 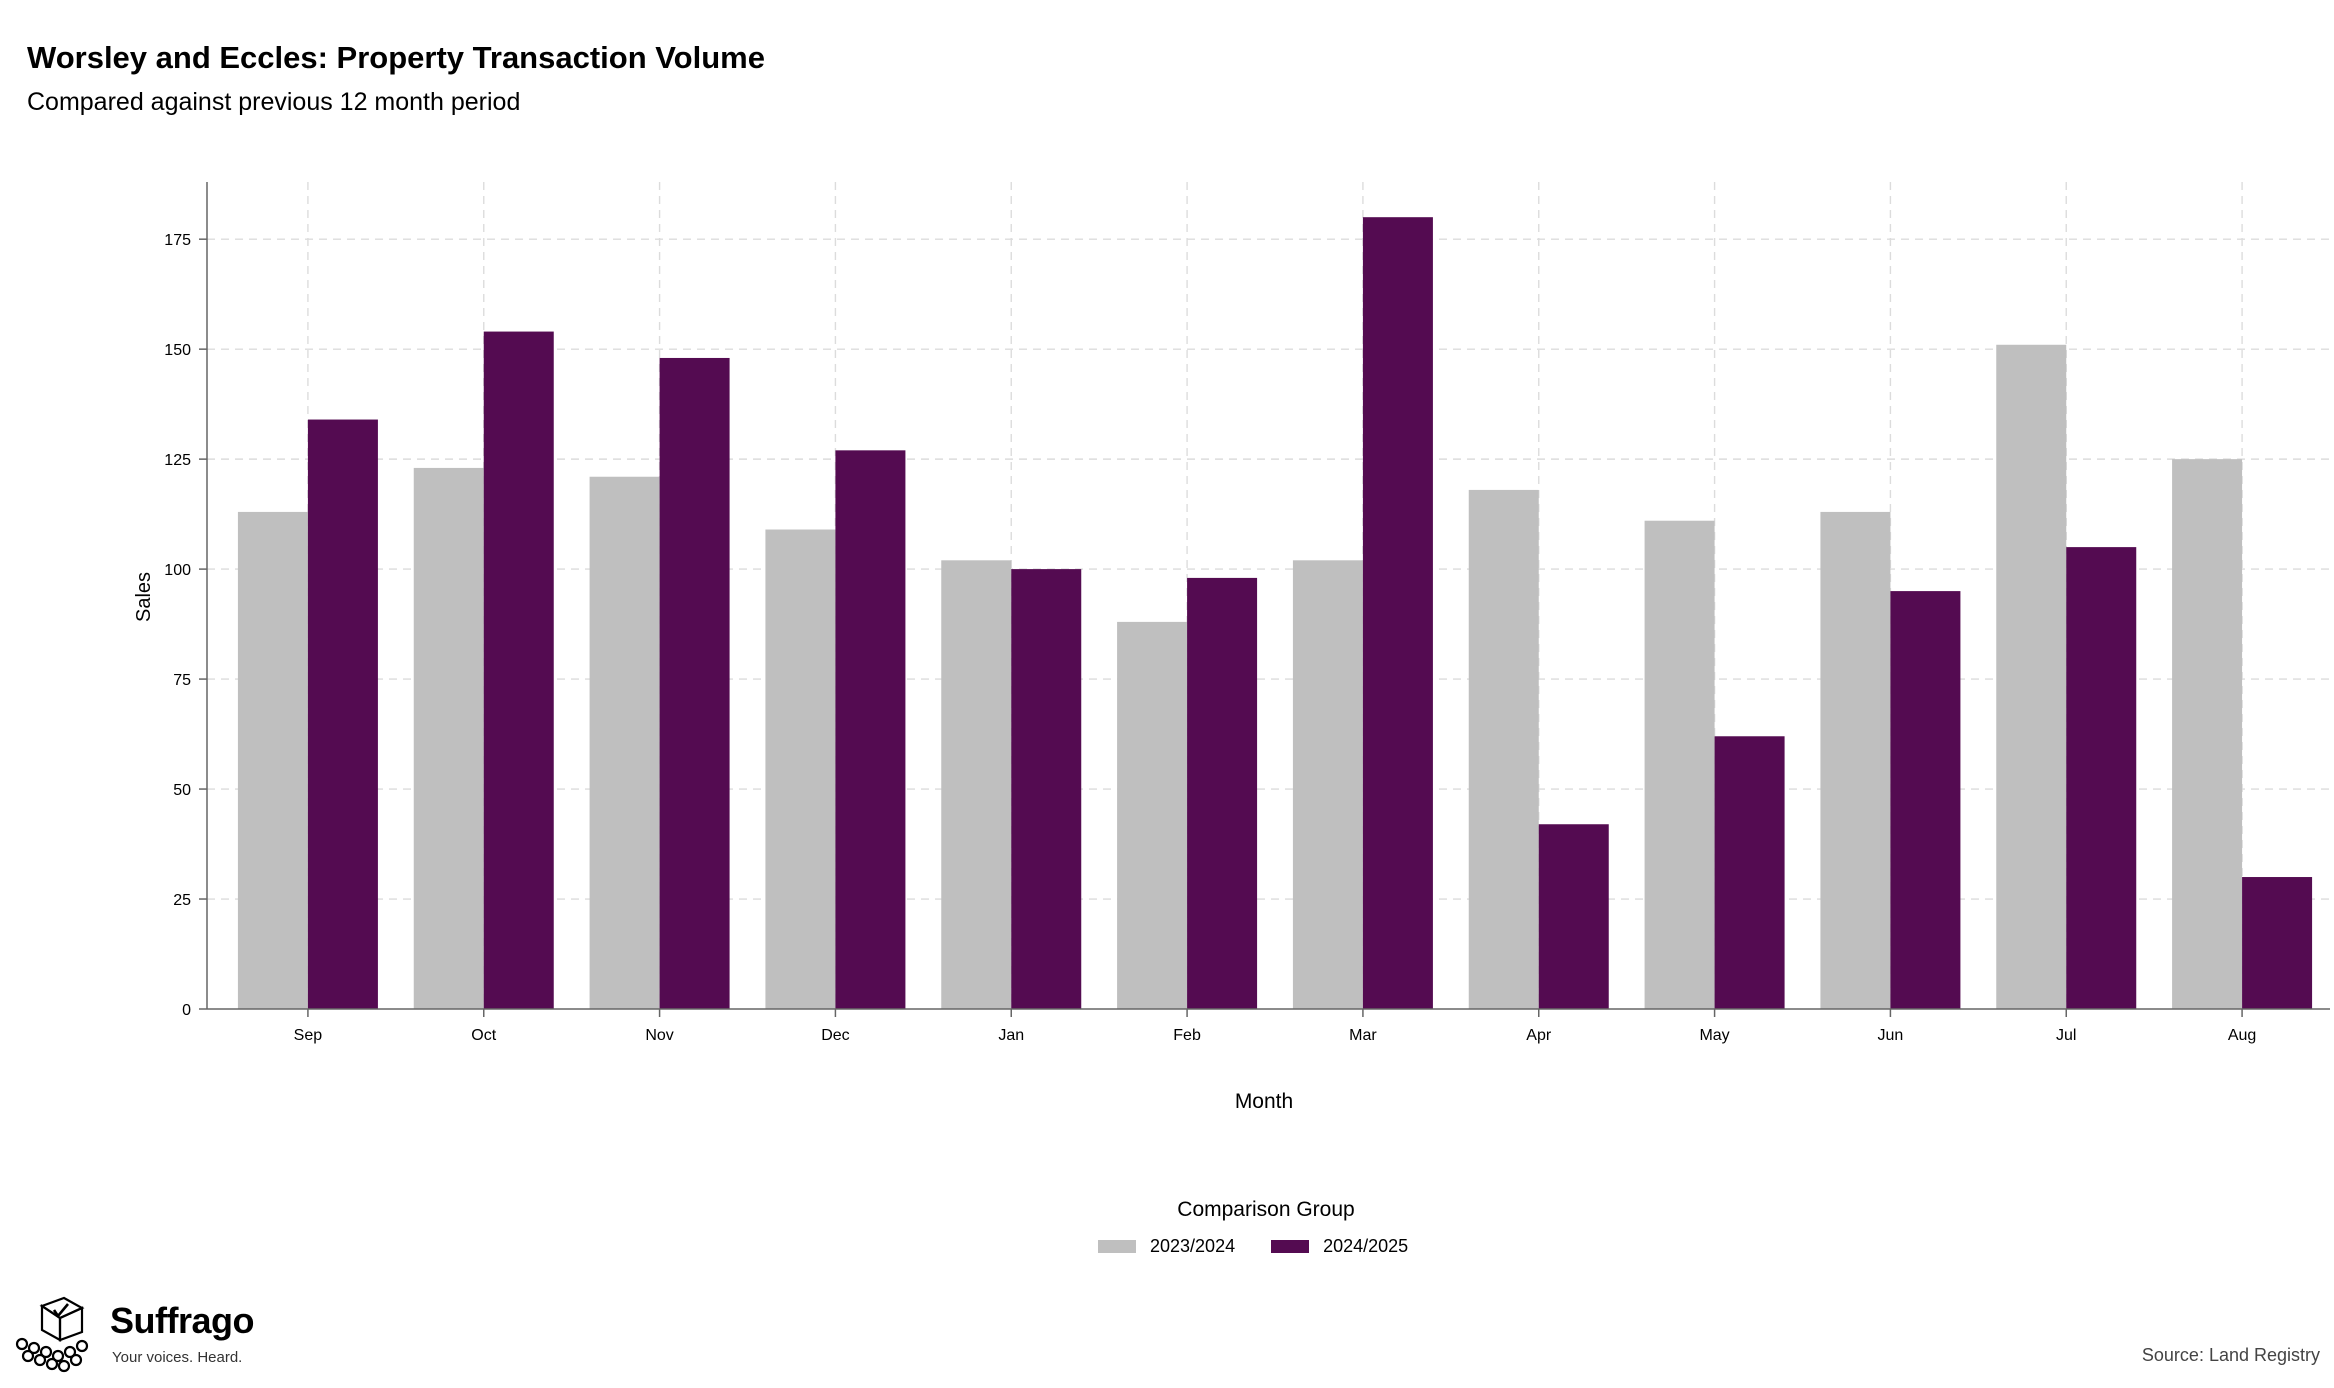 I want to click on bar-2024-2025-nov, so click(x=694, y=683).